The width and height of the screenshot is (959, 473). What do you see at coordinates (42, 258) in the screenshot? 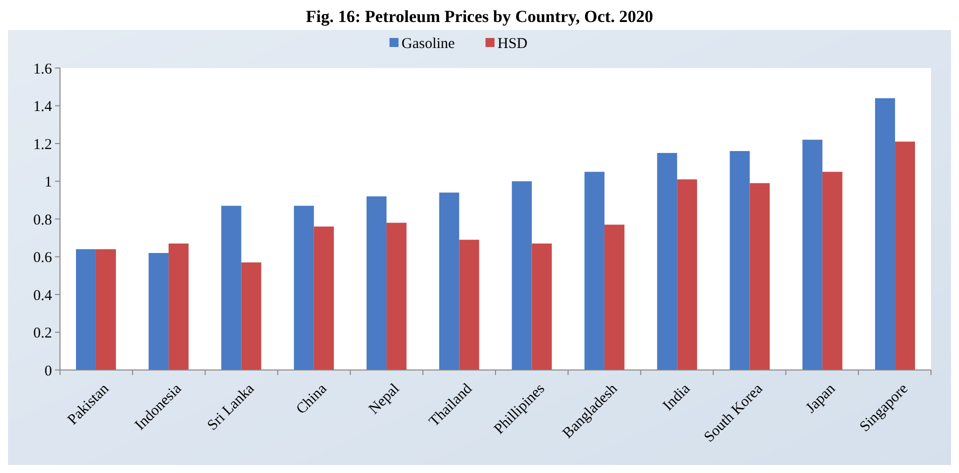
I see `y-tick-label: 0.6` at bounding box center [42, 258].